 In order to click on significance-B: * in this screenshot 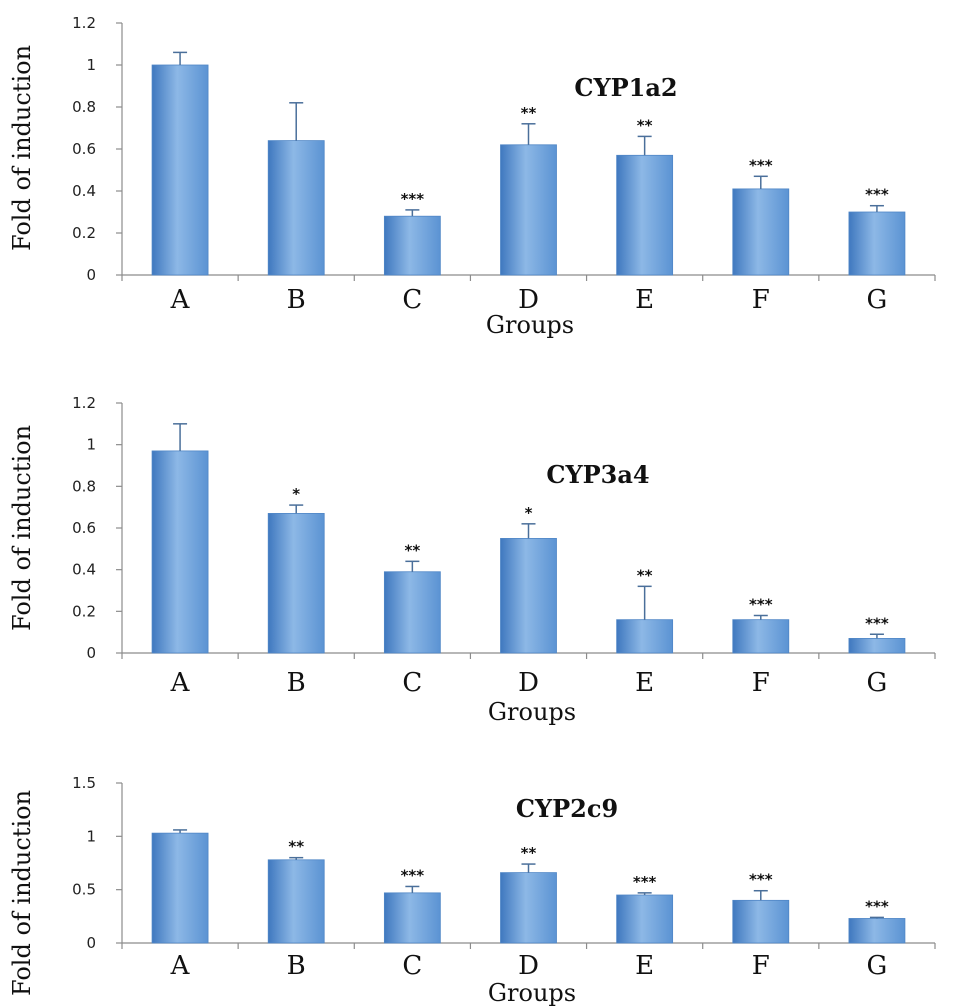, I will do `click(296, 494)`.